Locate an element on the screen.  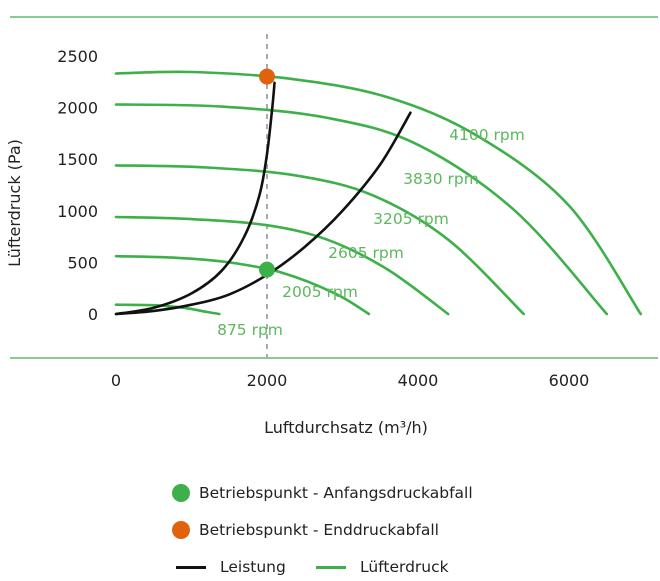
legend-item-initial-point: Betriebspunkt - Anfangsdruckabfall is located at coordinates (322, 493).